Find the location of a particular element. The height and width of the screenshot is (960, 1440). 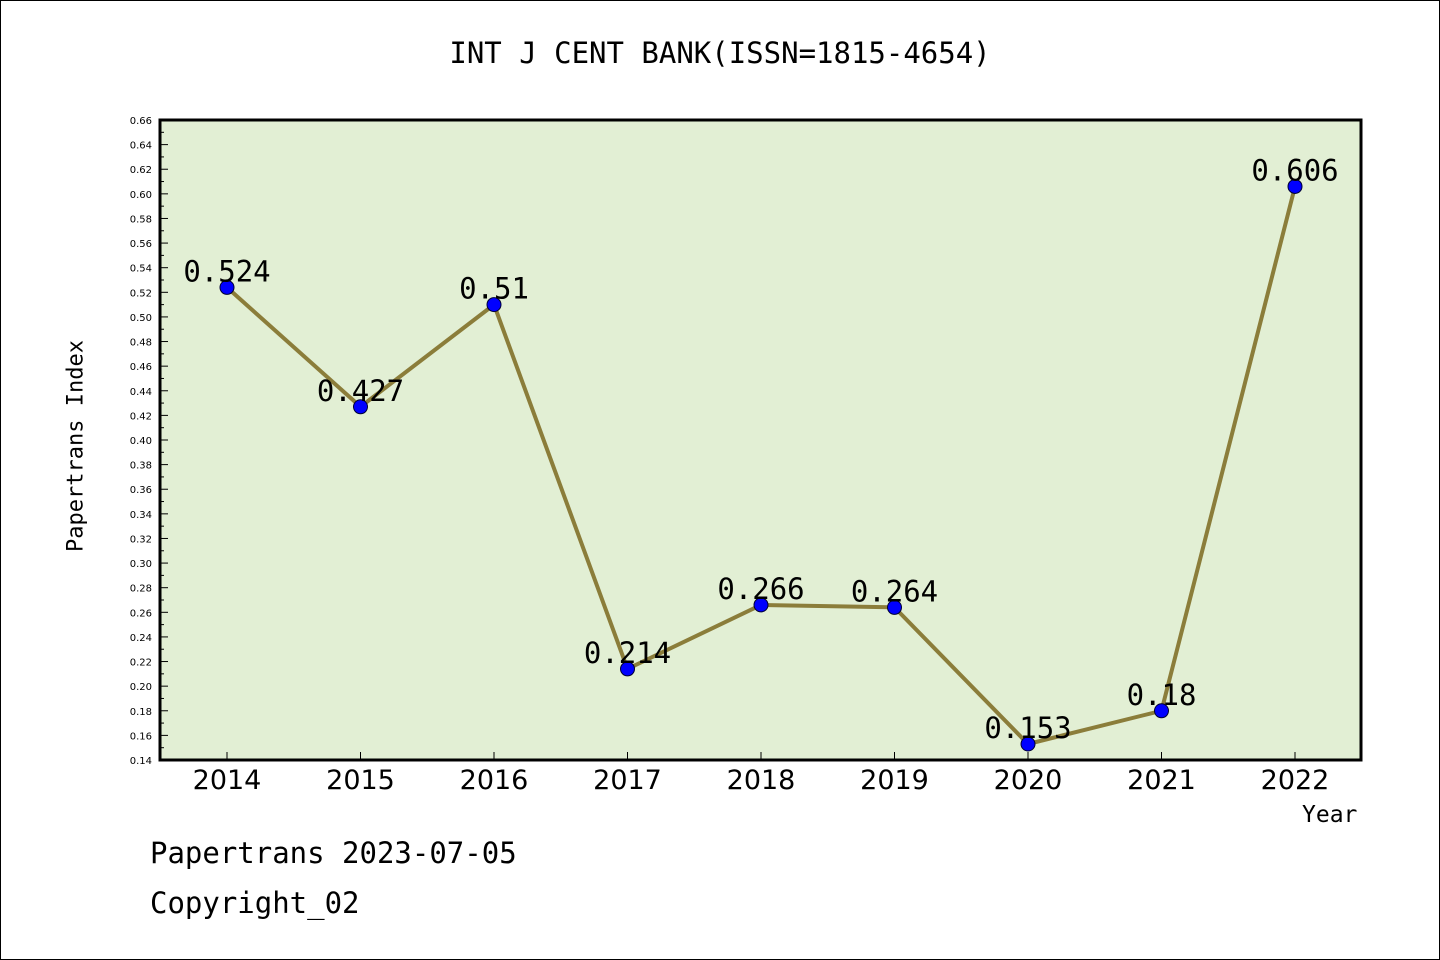

y-tick-label: 0.28 is located at coordinates (141, 589).